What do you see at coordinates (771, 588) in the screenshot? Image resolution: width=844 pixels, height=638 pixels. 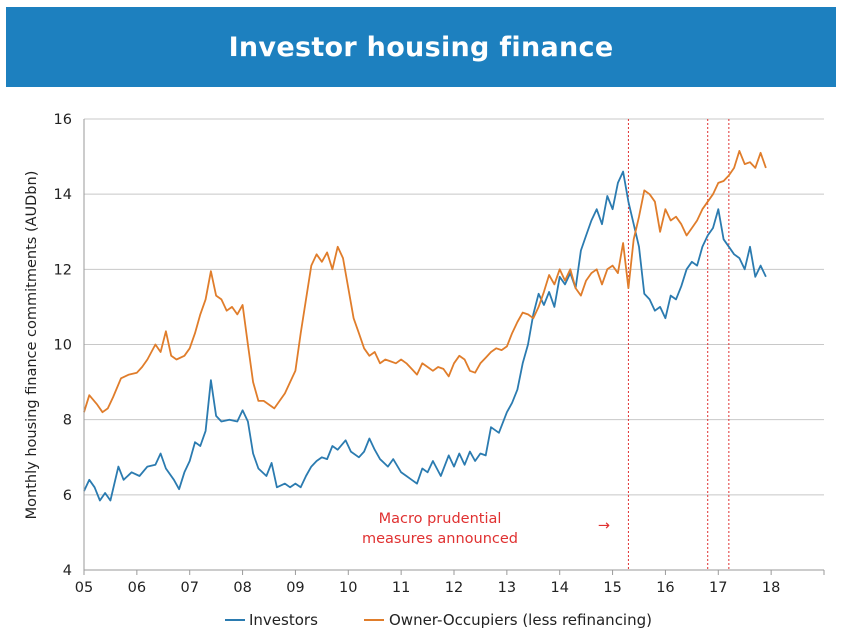 I see `x-tick-label-18: 18` at bounding box center [771, 588].